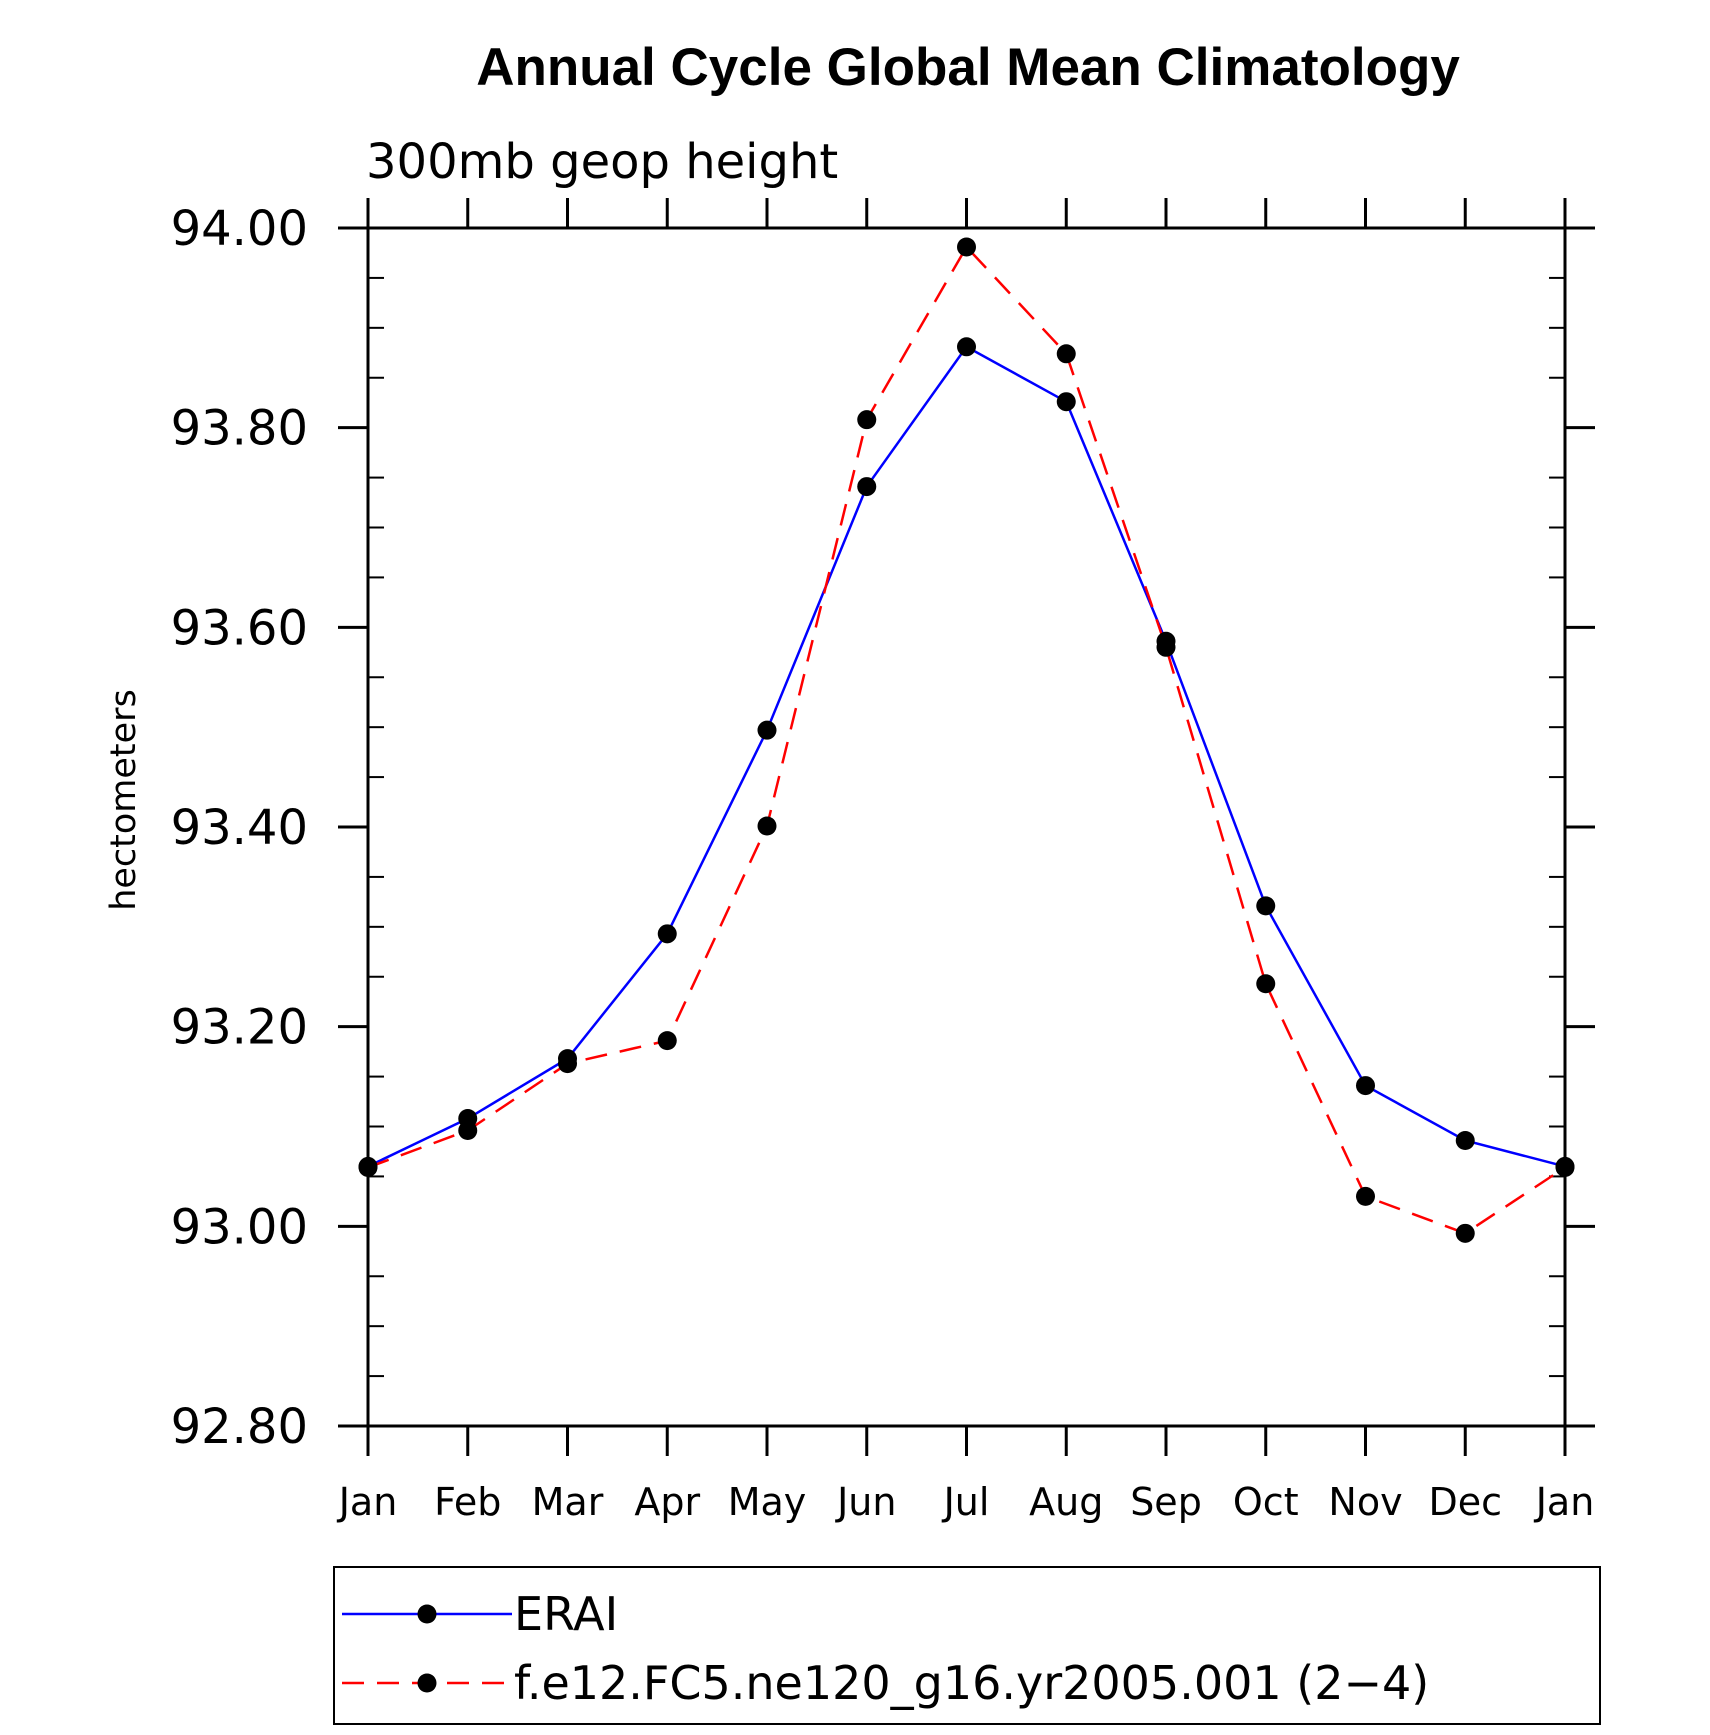 This screenshot has width=1710, height=1735. What do you see at coordinates (1166, 1502) in the screenshot?
I see `x-tick-label: Sep` at bounding box center [1166, 1502].